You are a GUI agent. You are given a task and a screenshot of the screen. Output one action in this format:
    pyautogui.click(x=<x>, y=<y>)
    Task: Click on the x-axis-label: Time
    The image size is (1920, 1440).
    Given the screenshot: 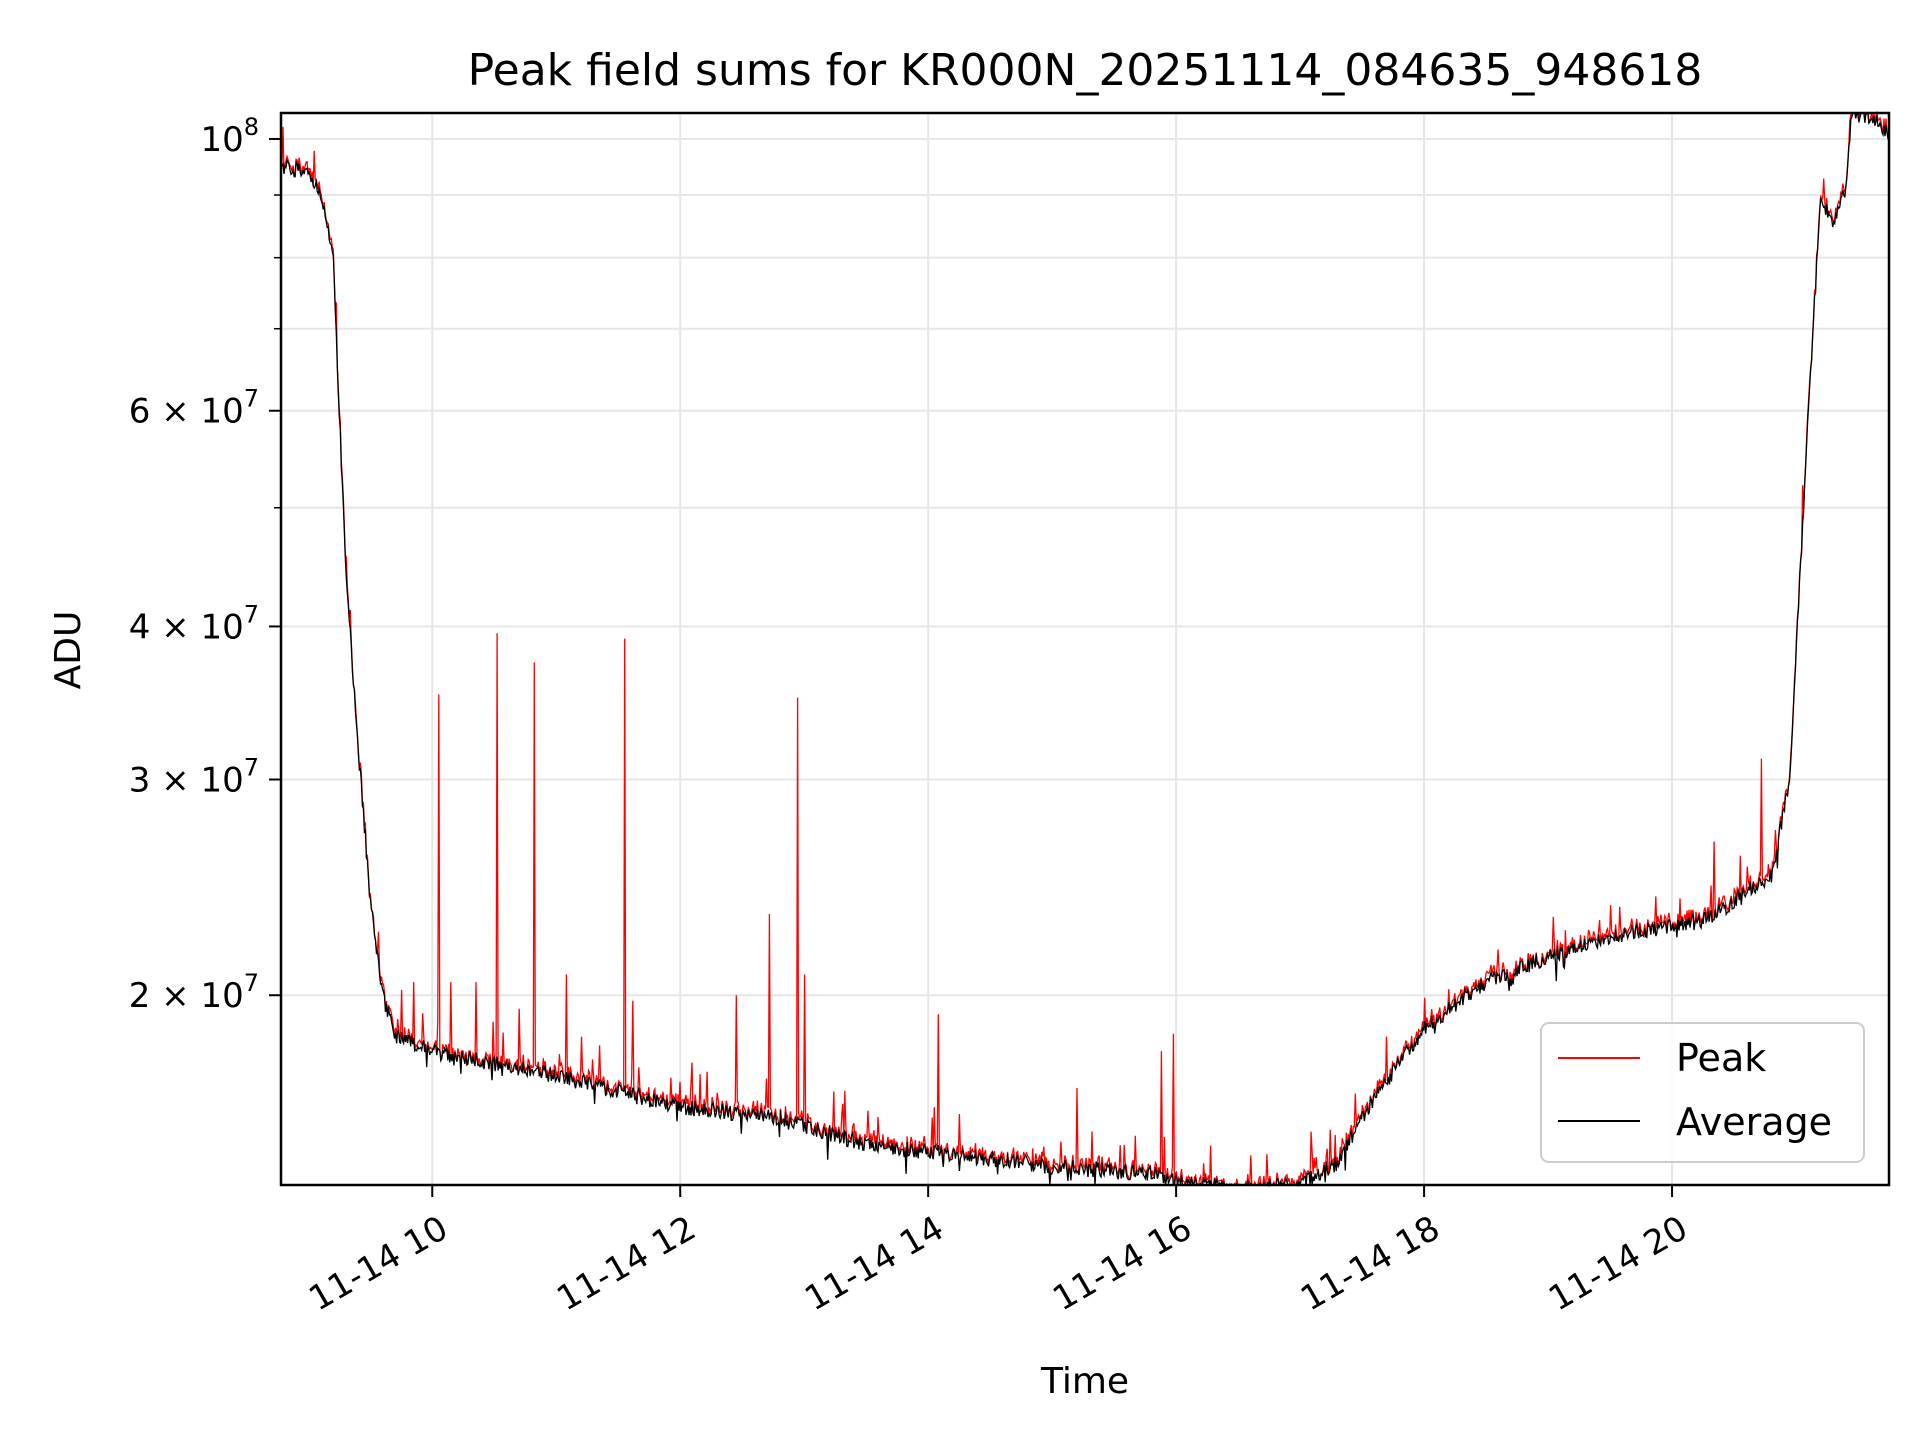 What is the action you would take?
    pyautogui.click(x=1084, y=1381)
    